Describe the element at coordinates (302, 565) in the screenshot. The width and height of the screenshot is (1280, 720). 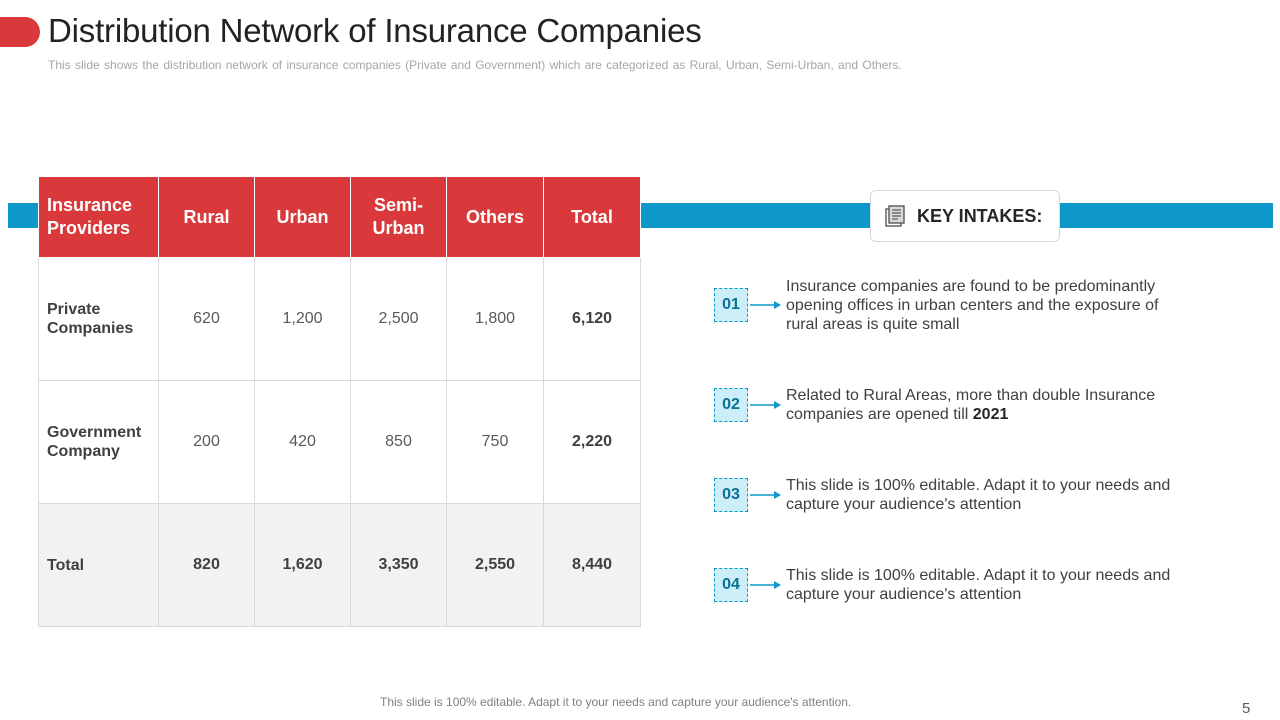
I see `table-cell: 1,620` at that location.